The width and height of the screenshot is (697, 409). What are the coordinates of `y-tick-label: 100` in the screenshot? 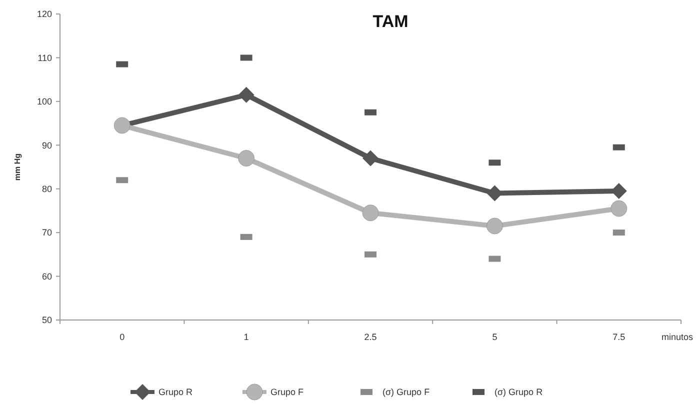 It's located at (44, 101).